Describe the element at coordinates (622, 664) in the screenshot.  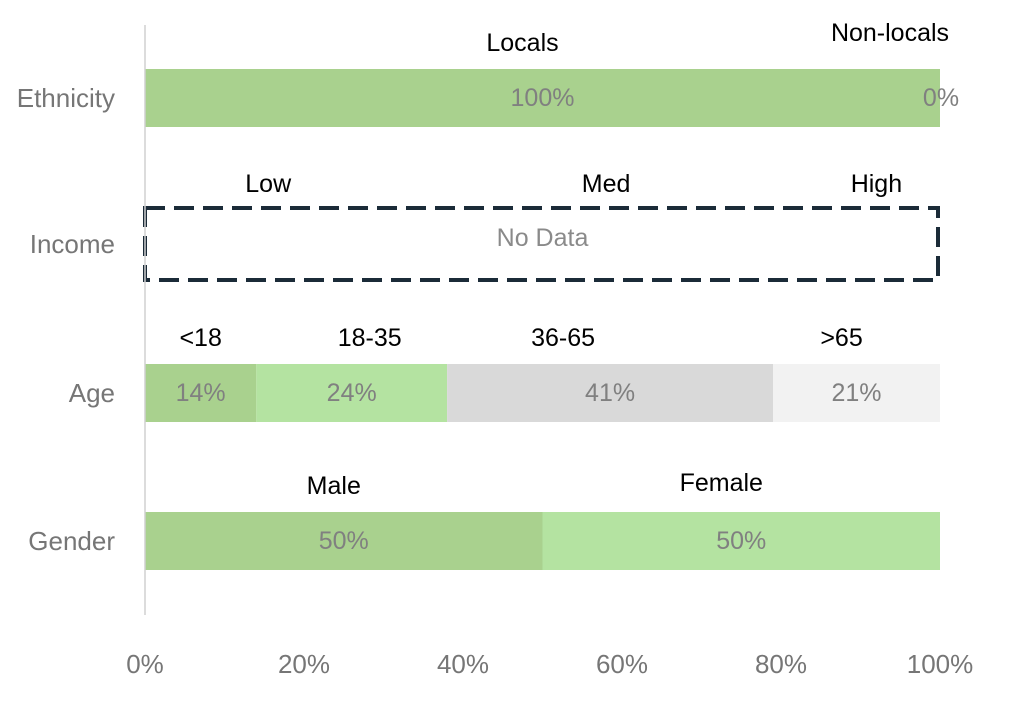
I see `x-tick-label: 60%` at that location.